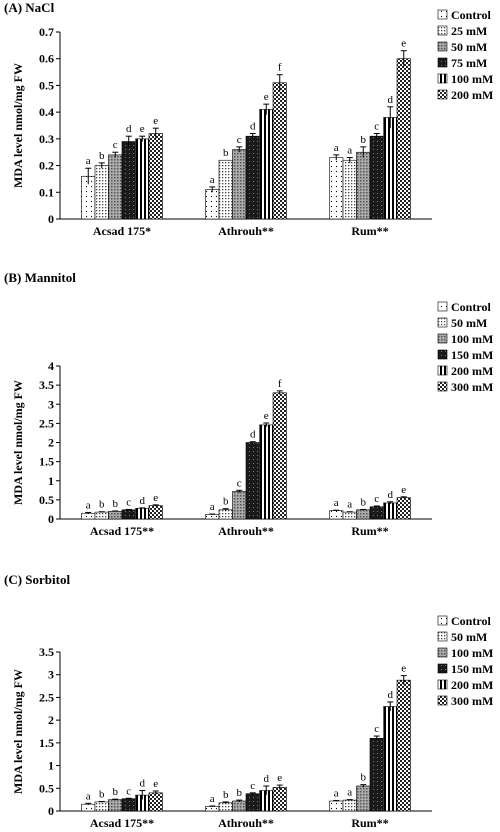 The width and height of the screenshot is (500, 832). I want to click on y-tick-label: 0.7, so click(46, 32).